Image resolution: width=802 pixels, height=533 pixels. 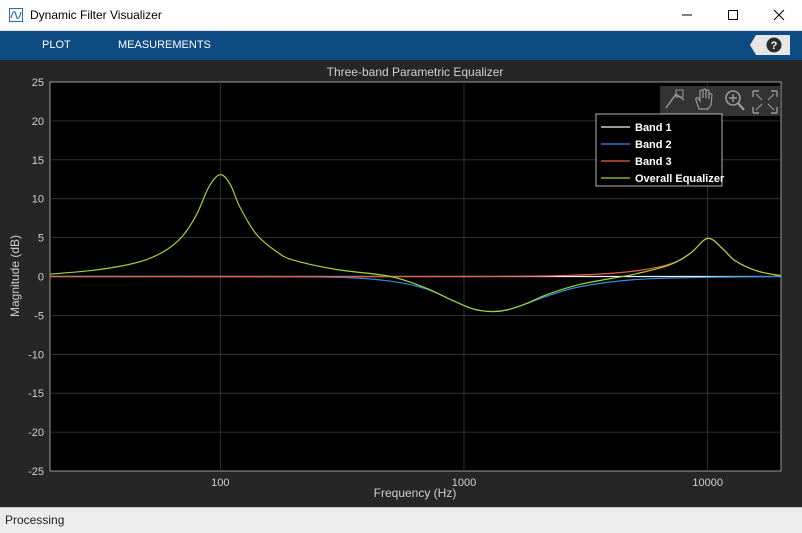 What do you see at coordinates (774, 46) in the screenshot?
I see `question-icon: ?` at bounding box center [774, 46].